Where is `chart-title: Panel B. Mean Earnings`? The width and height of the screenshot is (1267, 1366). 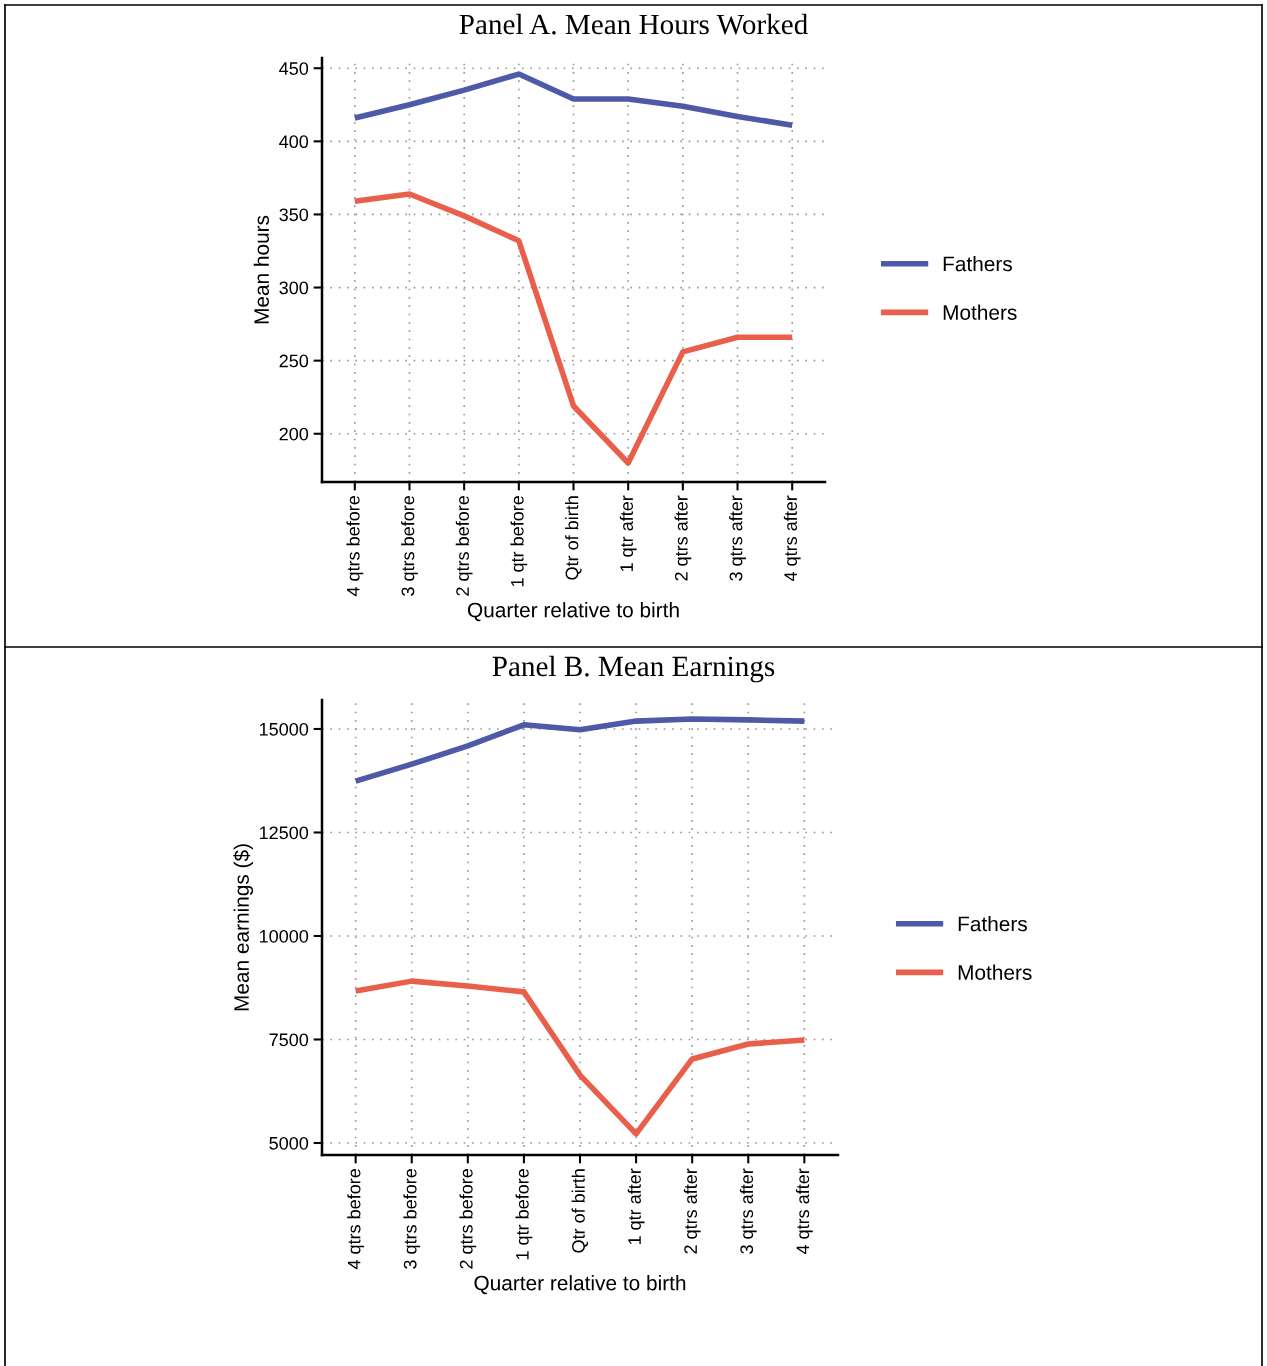 chart-title: Panel B. Mean Earnings is located at coordinates (633, 669).